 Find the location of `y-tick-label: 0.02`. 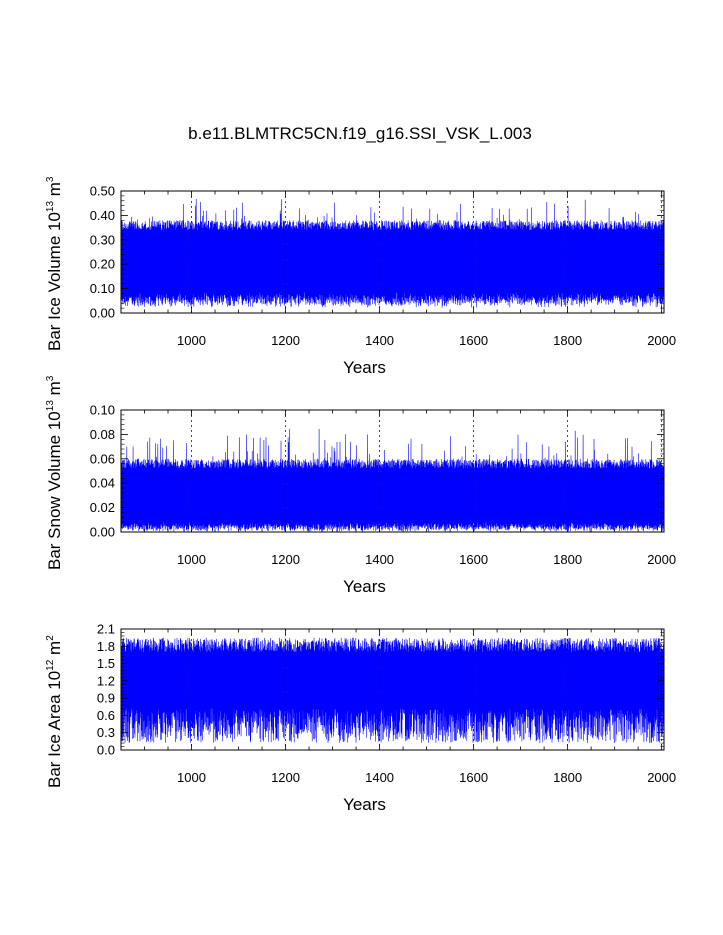

y-tick-label: 0.02 is located at coordinates (102, 507).